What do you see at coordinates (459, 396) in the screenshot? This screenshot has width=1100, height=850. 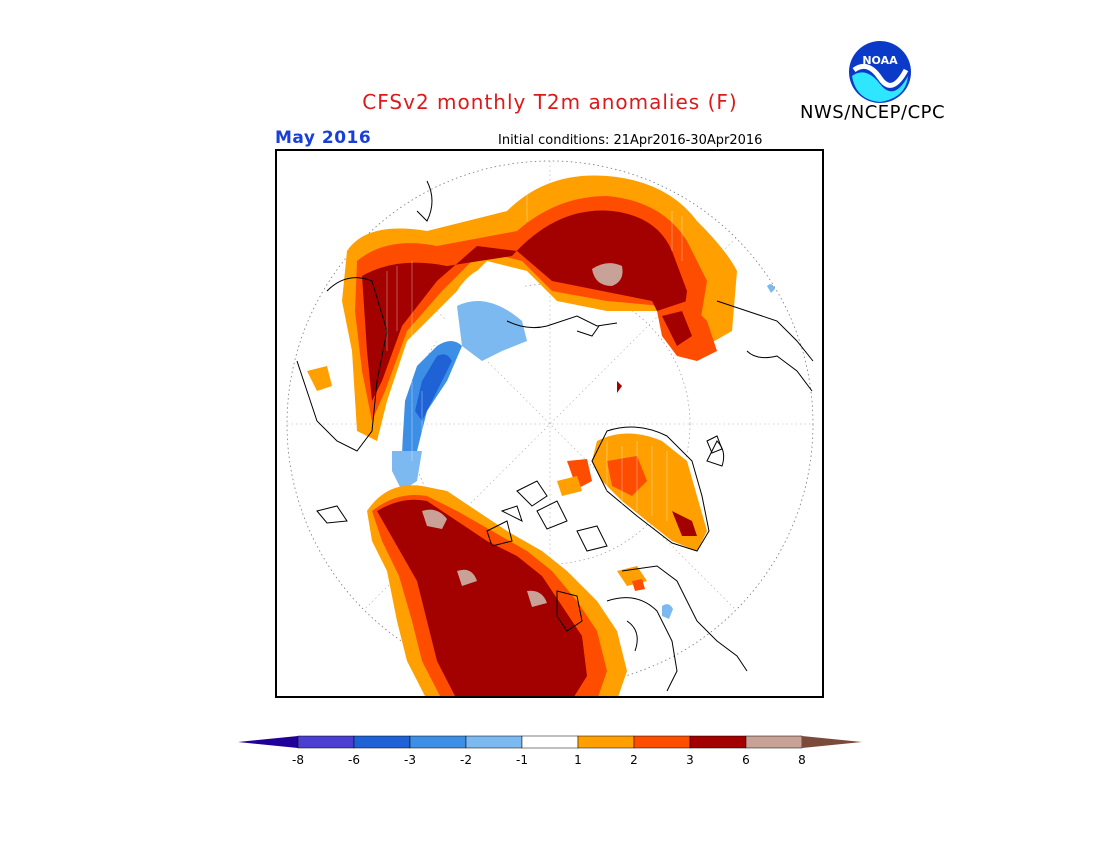 I see `cold-anomaly` at bounding box center [459, 396].